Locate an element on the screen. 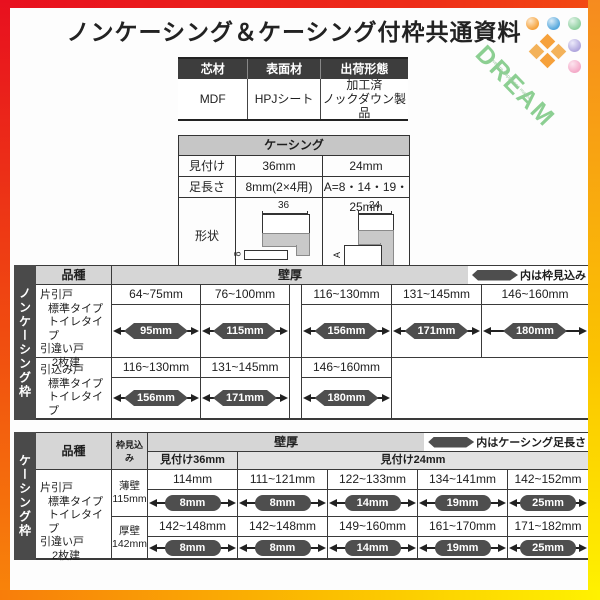 This screenshot has width=600, height=600. profile-24-diagram: 24 A is located at coordinates (366, 236).